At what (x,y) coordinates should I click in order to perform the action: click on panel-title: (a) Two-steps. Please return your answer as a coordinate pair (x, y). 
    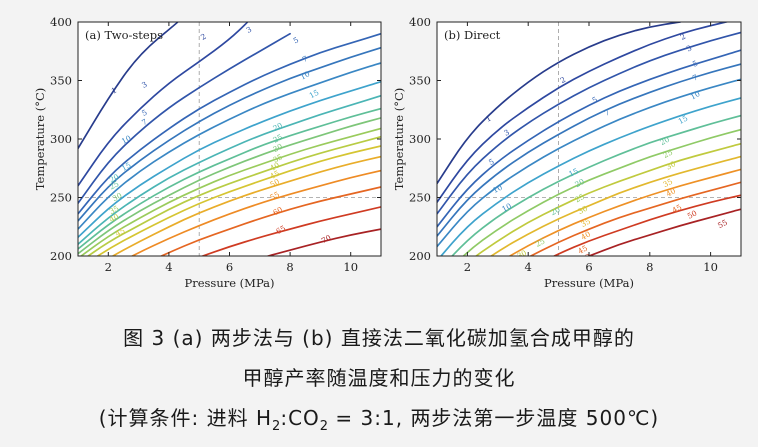
    Looking at the image, I should click on (124, 35).